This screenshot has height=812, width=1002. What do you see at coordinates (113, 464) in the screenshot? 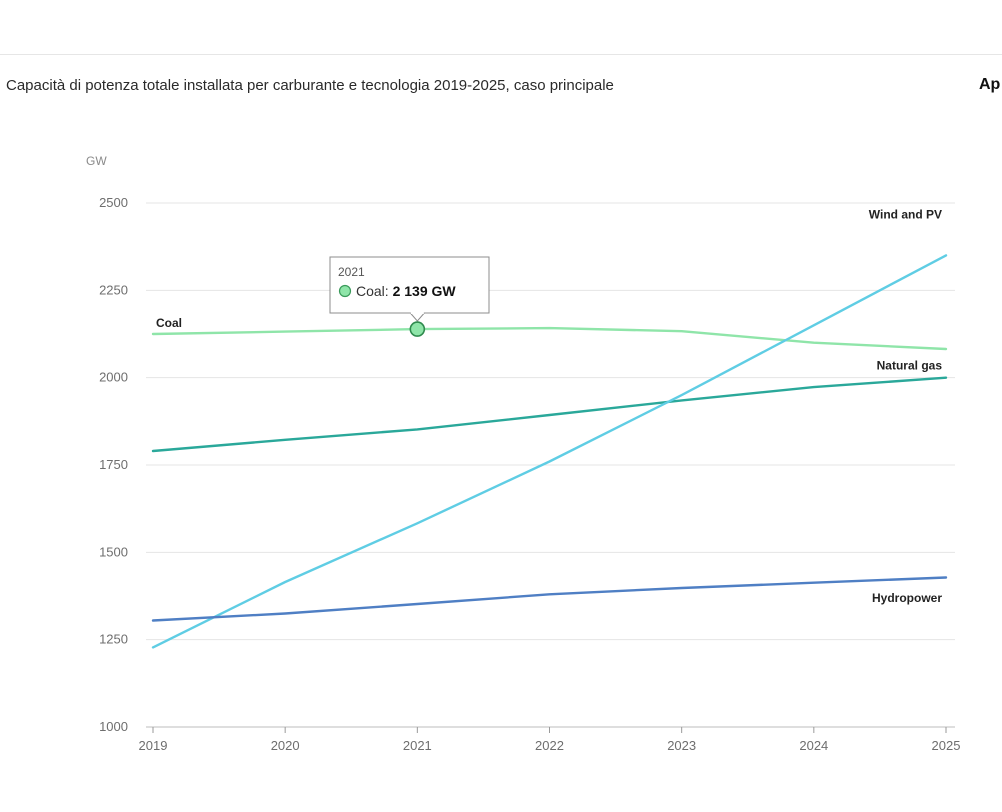
I see `y-tick-label: 1750` at bounding box center [113, 464].